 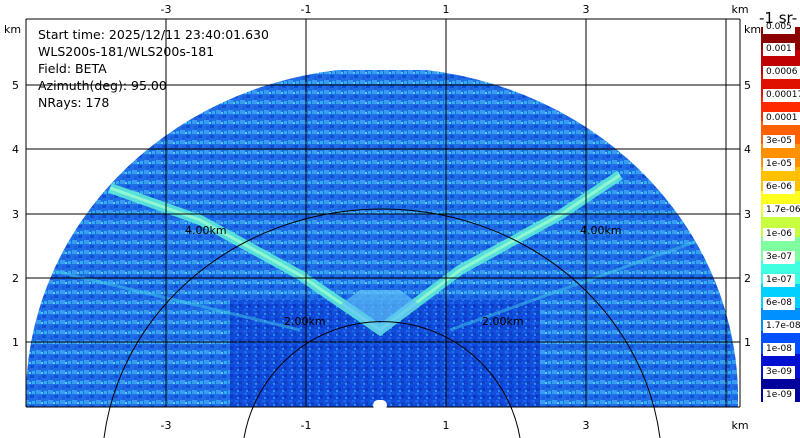 I want to click on colorbar-label: 0.00017, so click(x=781, y=96).